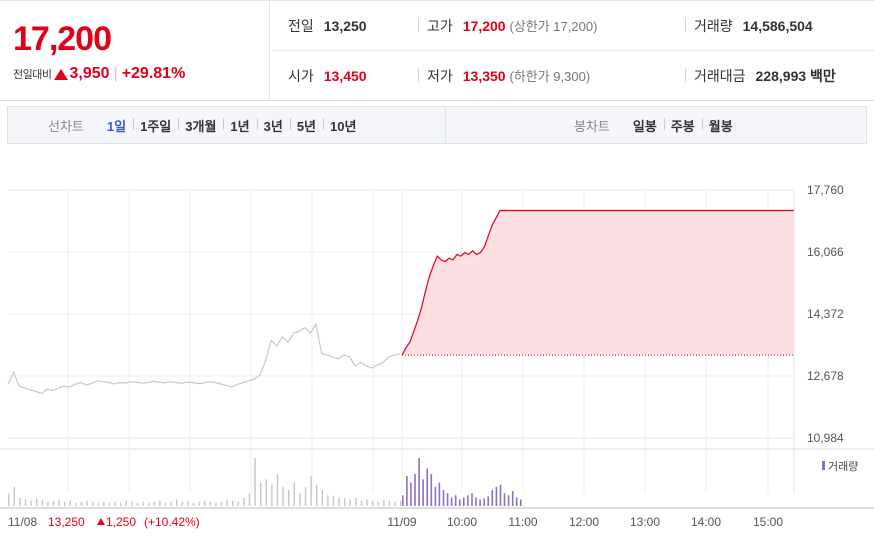 Image resolution: width=874 pixels, height=543 pixels. Describe the element at coordinates (843, 466) in the screenshot. I see `volume-legend-label: 거래량` at that location.